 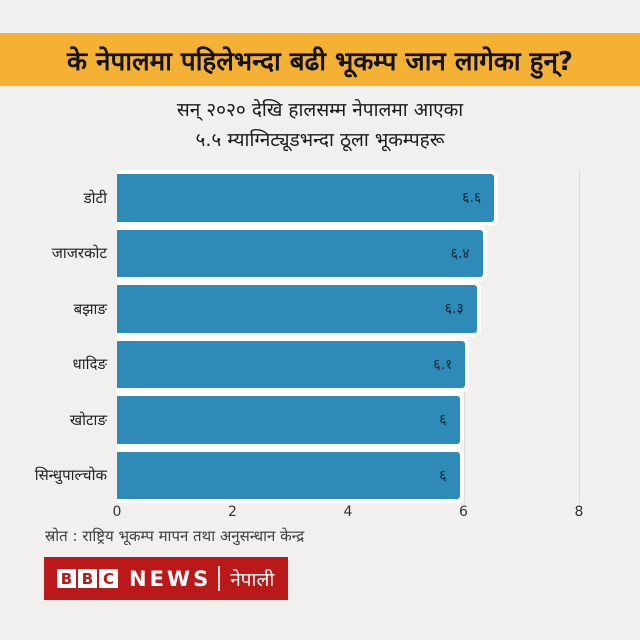 I want to click on bar-row-khotang: खोटाङ ६, so click(x=320, y=420).